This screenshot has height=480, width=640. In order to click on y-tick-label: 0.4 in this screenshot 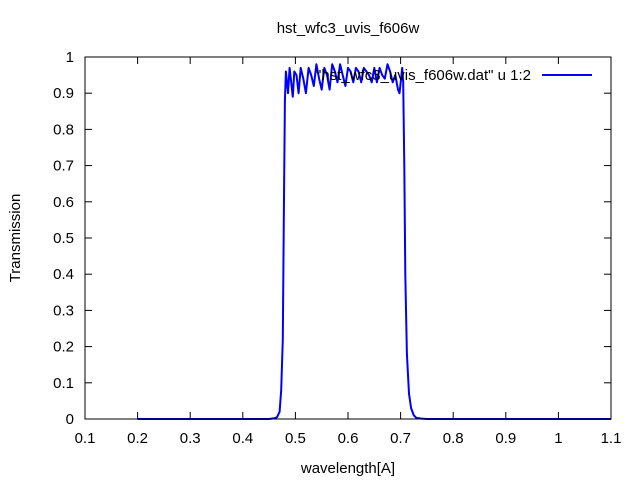, I will do `click(63, 274)`.